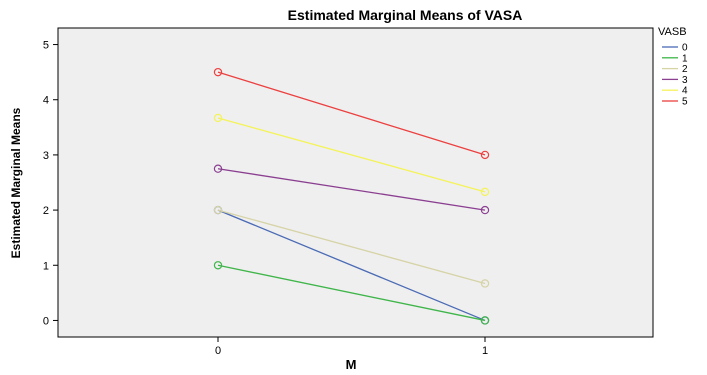 Image resolution: width=707 pixels, height=375 pixels. What do you see at coordinates (685, 48) in the screenshot?
I see `legend-label-0: 0` at bounding box center [685, 48].